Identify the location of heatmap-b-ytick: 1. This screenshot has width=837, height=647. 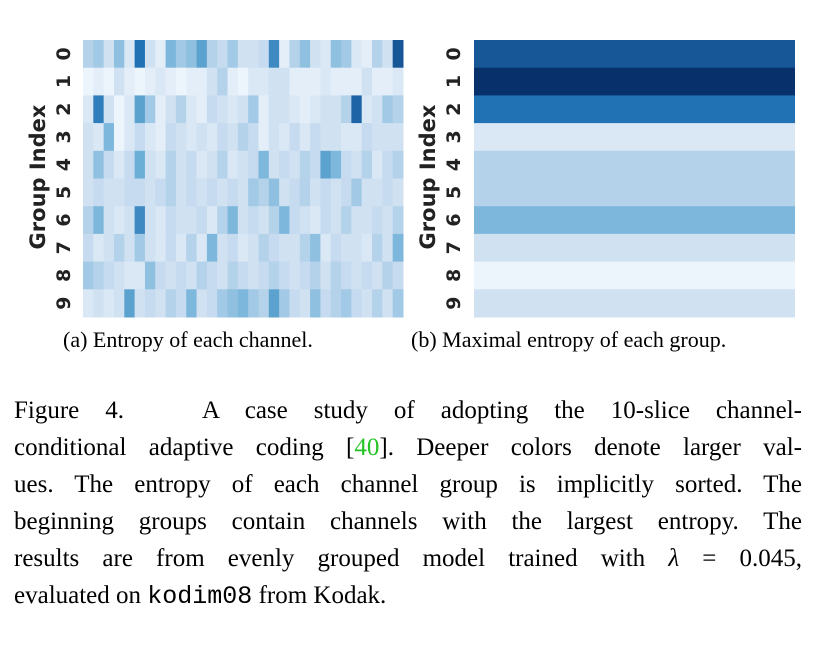
(454, 81).